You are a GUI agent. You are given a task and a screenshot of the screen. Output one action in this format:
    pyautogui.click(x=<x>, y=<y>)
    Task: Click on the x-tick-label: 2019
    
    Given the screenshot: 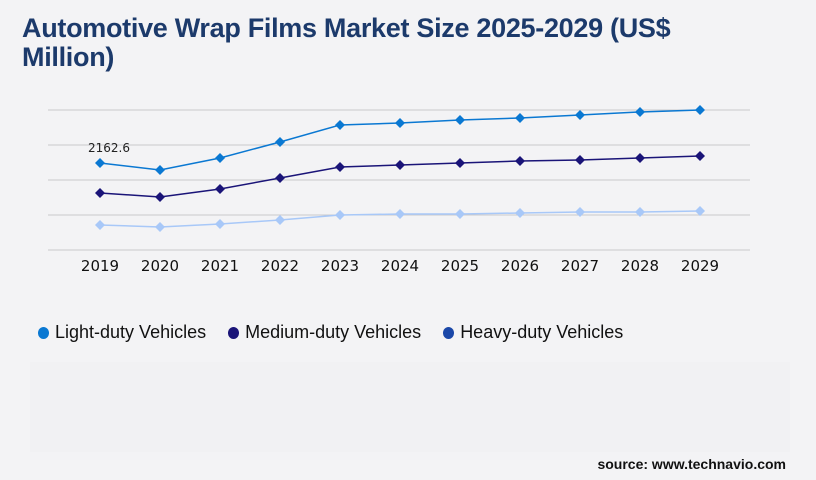 What is the action you would take?
    pyautogui.click(x=100, y=266)
    